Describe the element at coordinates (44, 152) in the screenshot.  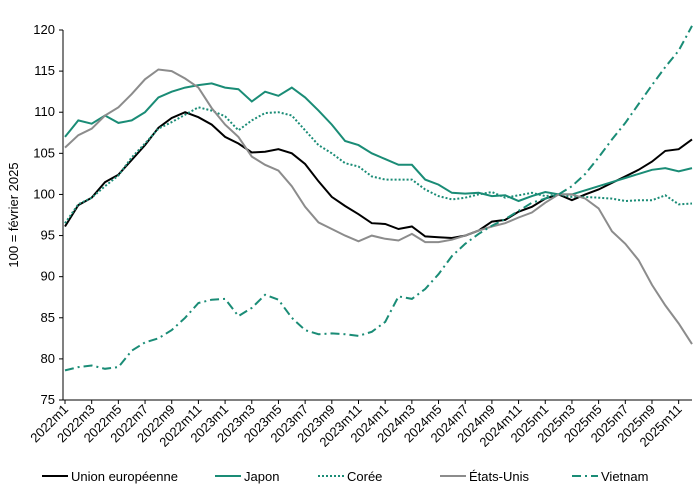
I see `y-tick-label: 105` at that location.